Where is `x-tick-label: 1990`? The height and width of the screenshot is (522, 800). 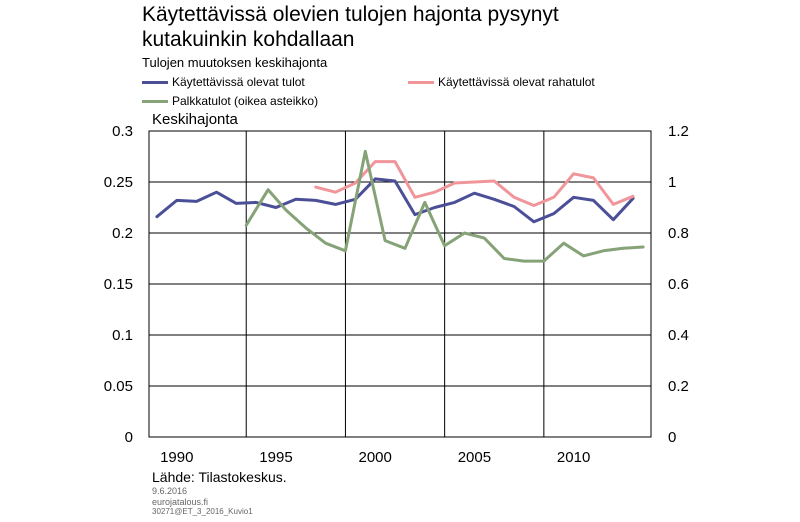
x-tick-label: 1990 is located at coordinates (176, 457).